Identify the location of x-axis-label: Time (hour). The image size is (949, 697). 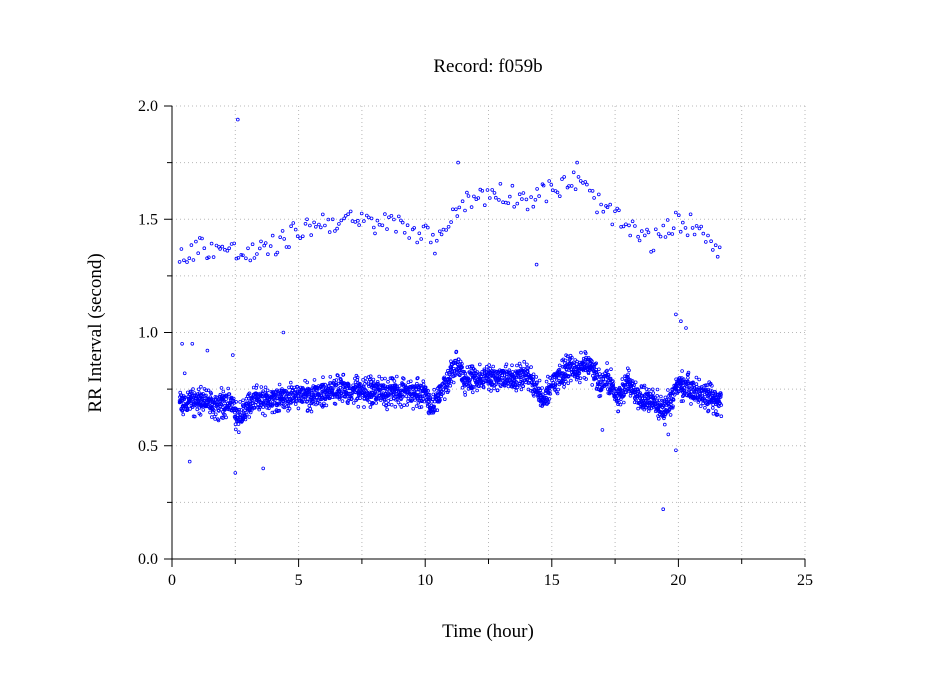
(488, 631).